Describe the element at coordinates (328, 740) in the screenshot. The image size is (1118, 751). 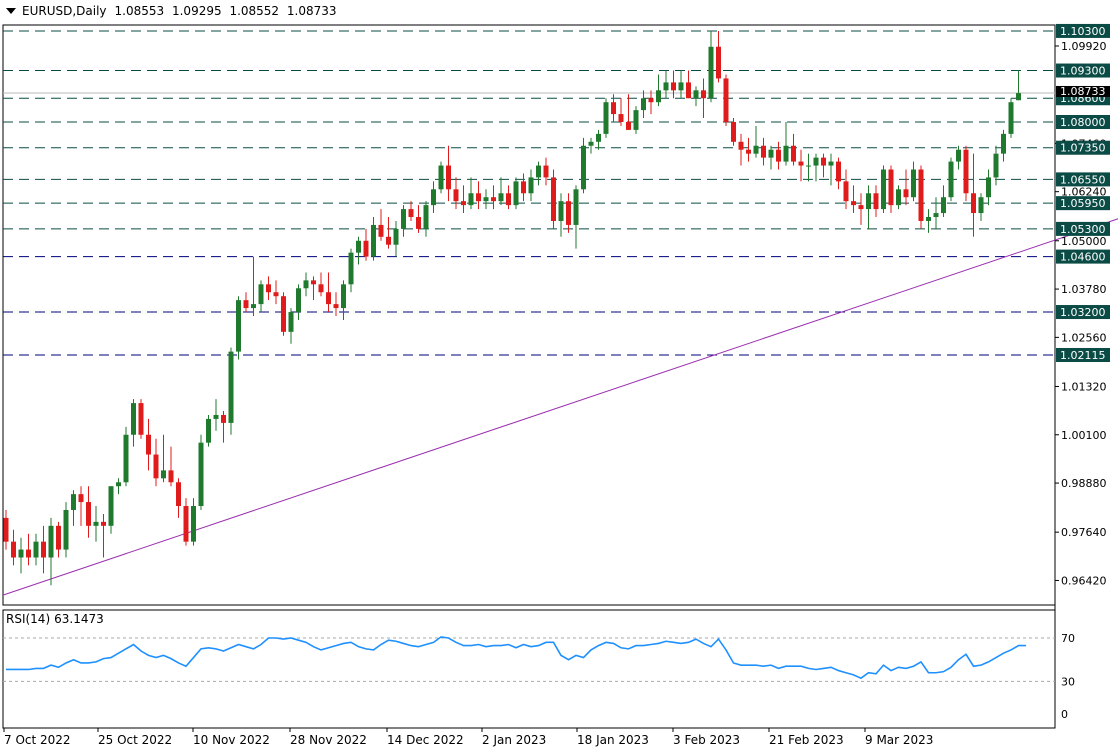
I see `x-tick-label: 28 Nov 2022` at that location.